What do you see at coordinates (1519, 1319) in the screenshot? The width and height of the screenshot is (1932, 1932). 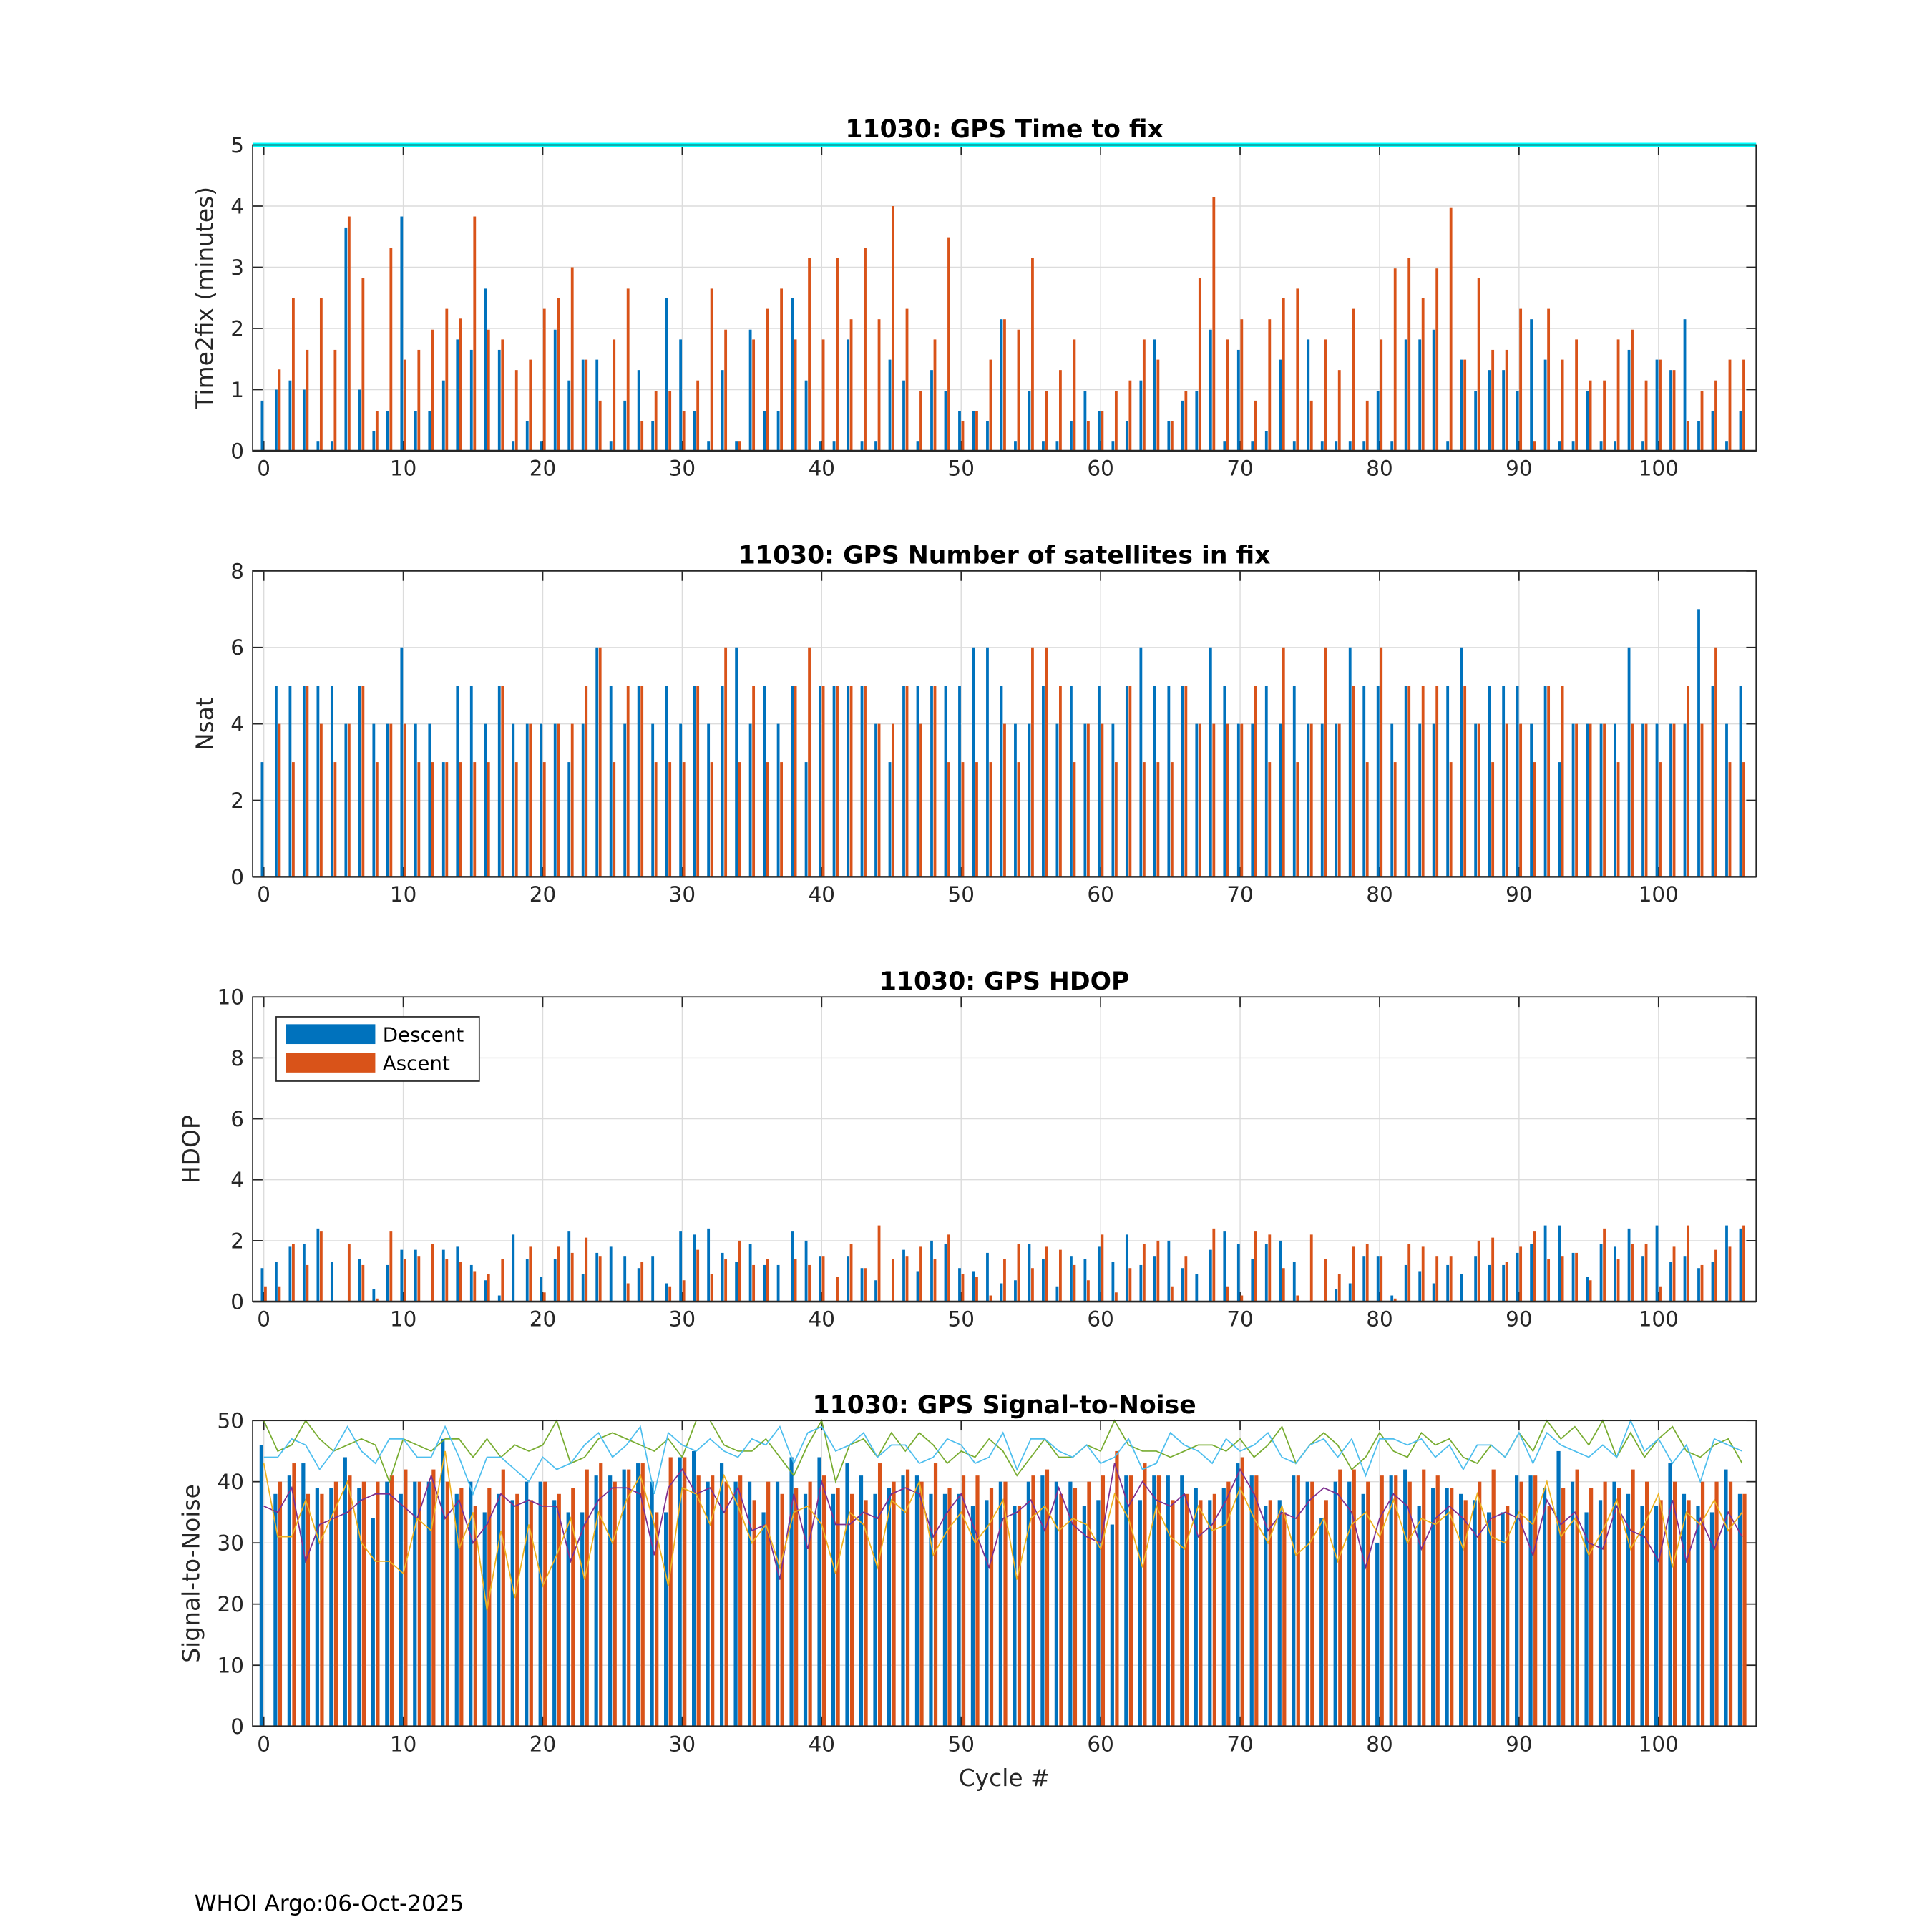 I see `x-tick-label: 90` at bounding box center [1519, 1319].